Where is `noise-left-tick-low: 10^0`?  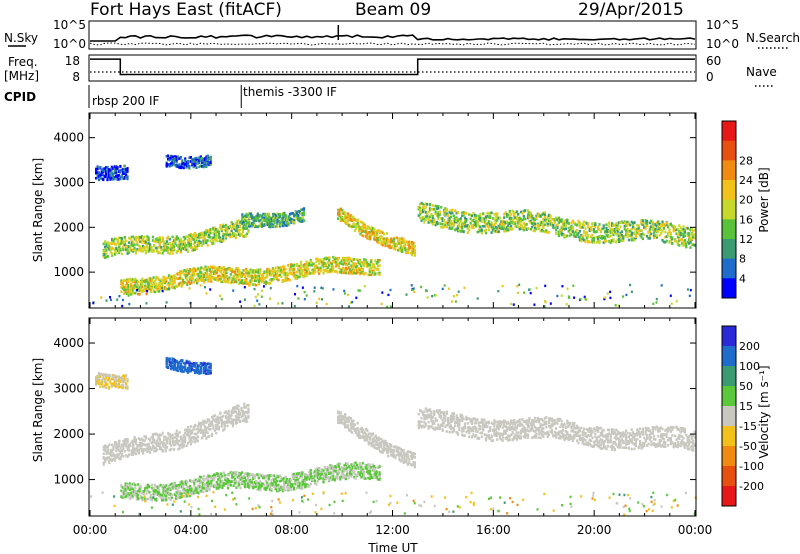
noise-left-tick-low: 10^0 is located at coordinates (69, 44).